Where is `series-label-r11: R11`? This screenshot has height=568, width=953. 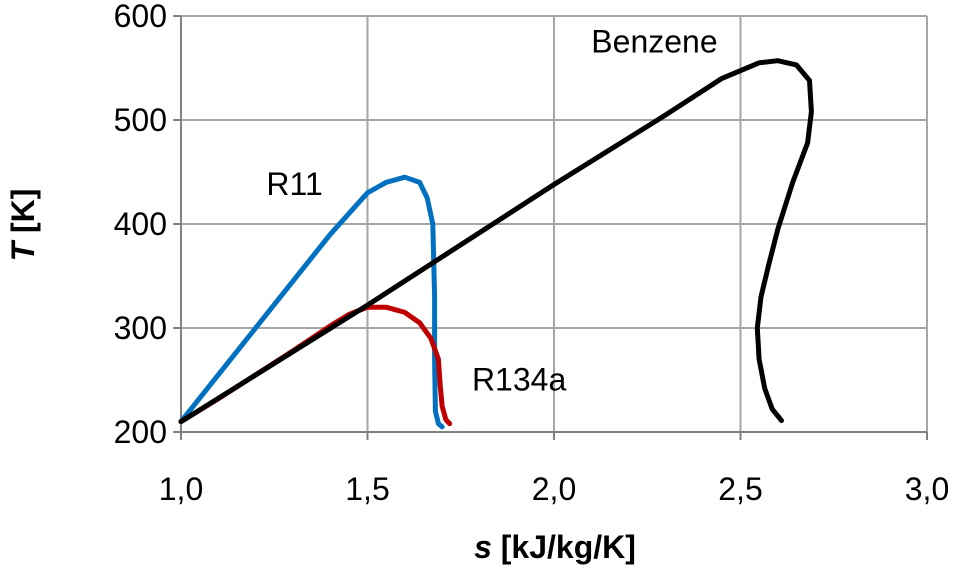
series-label-r11: R11 is located at coordinates (294, 184).